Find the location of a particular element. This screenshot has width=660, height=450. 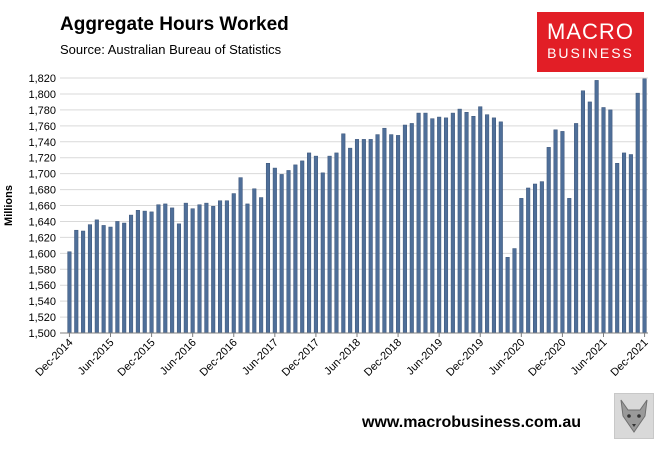

y-axis-label: Millions is located at coordinates (9, 205).